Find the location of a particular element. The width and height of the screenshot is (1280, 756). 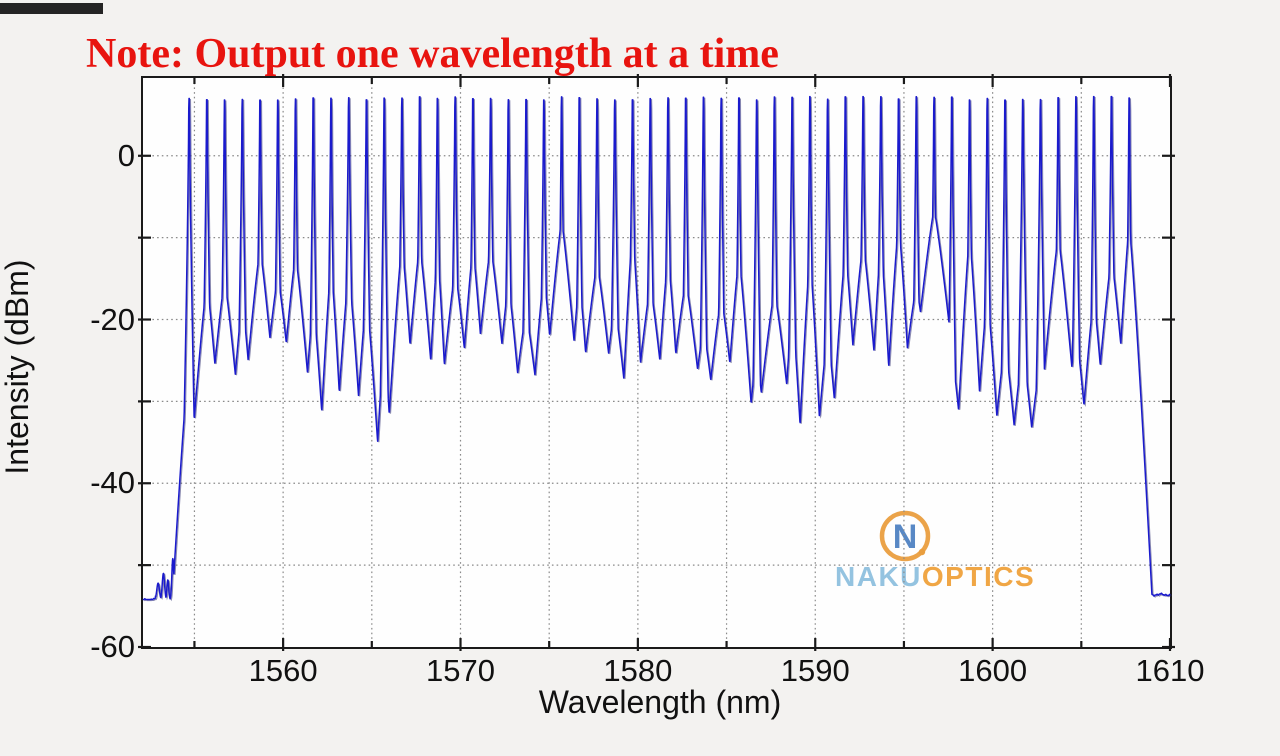

svg-text: N is located at coordinates (905, 537).